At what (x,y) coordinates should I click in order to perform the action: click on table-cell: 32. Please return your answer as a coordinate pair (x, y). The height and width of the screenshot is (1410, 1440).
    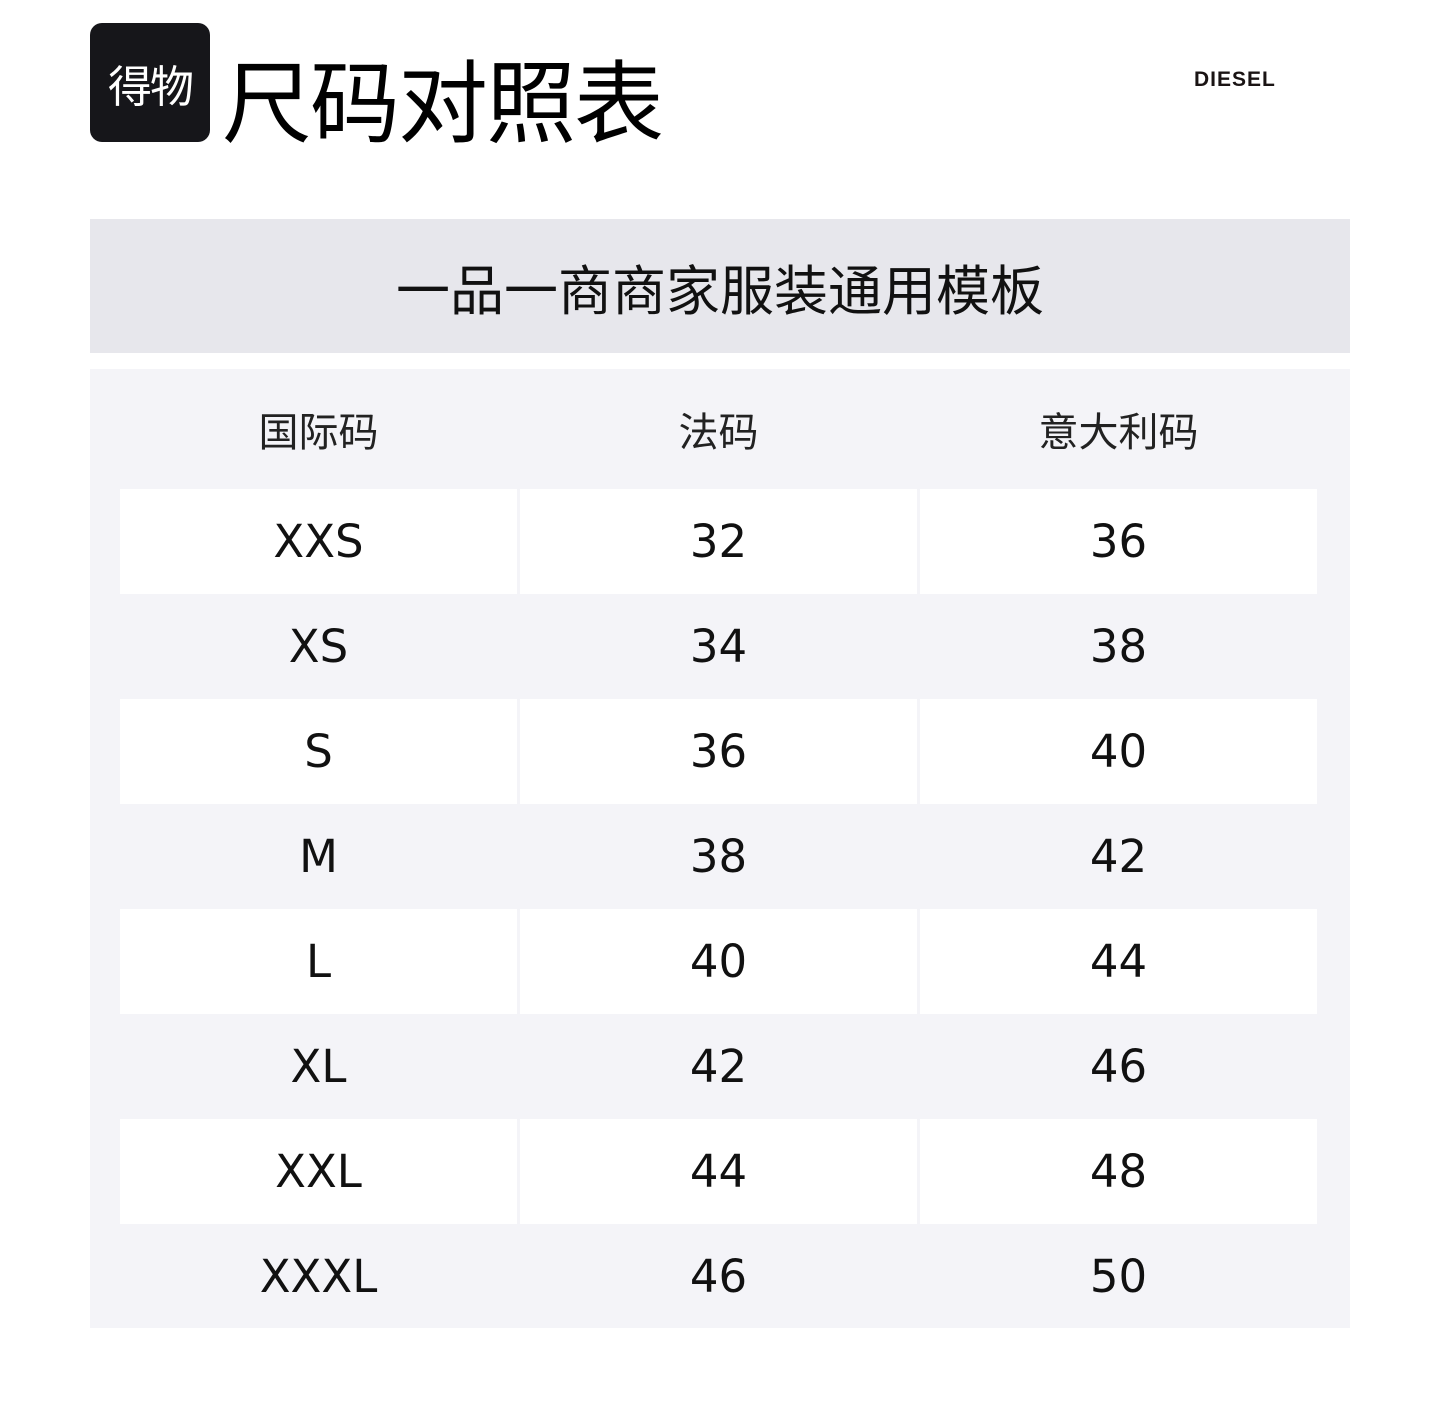
    Looking at the image, I should click on (718, 541).